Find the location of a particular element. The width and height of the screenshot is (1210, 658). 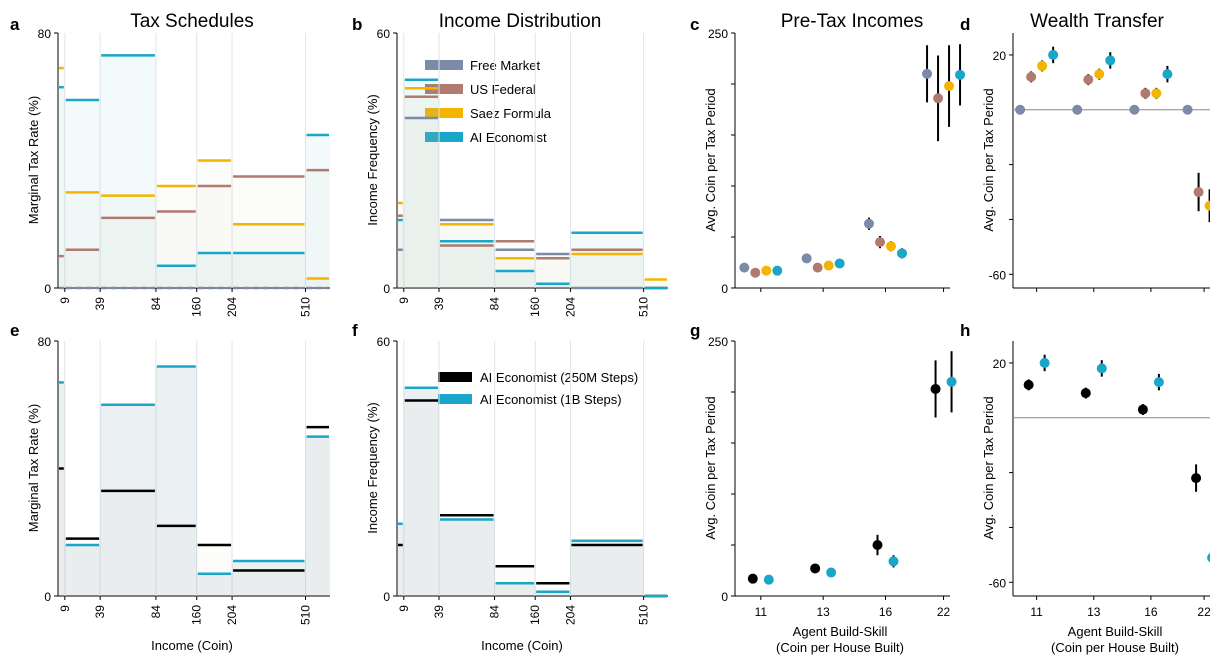

y-tick-label-f: 0 is located at coordinates (386, 597).